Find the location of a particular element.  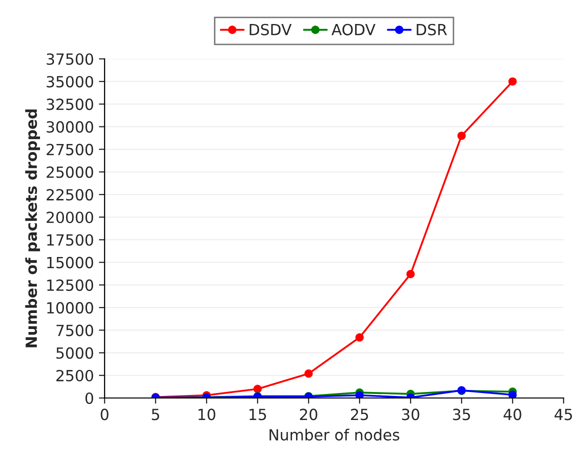

y-axis-title: Number of packets dropped is located at coordinates (32, 228).